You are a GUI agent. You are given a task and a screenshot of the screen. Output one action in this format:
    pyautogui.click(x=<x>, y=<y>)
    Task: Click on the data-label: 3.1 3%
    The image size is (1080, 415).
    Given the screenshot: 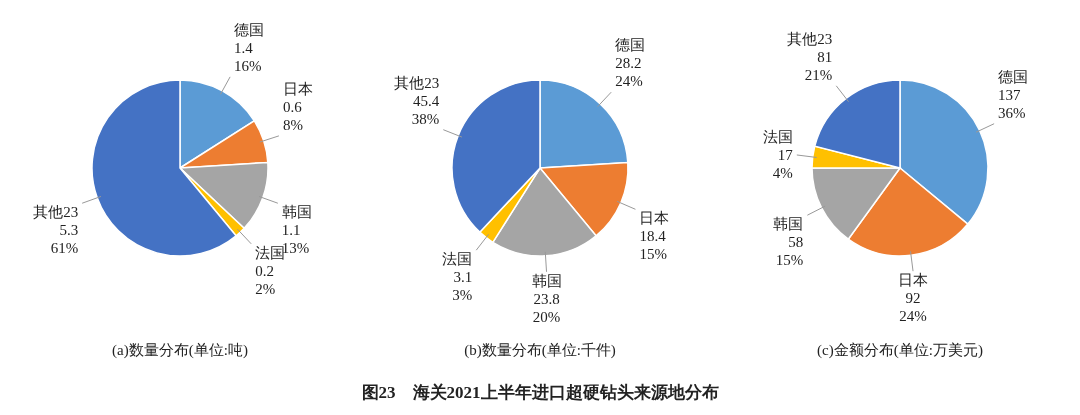 What is the action you would take?
    pyautogui.click(x=462, y=286)
    